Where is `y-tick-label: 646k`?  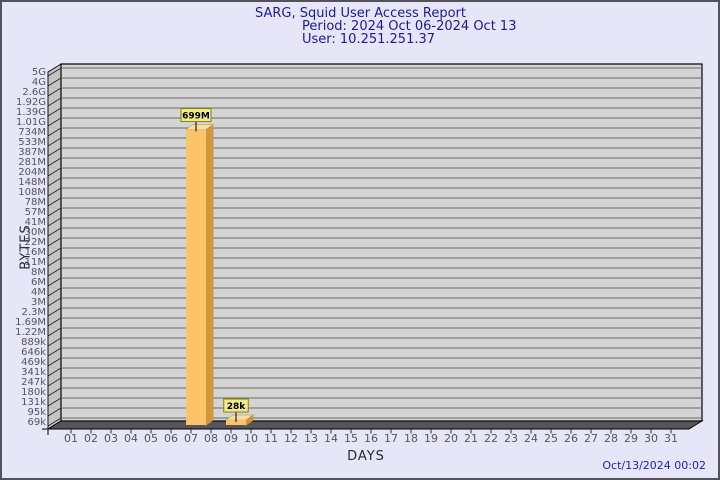
y-tick-label: 646k is located at coordinates (33, 352).